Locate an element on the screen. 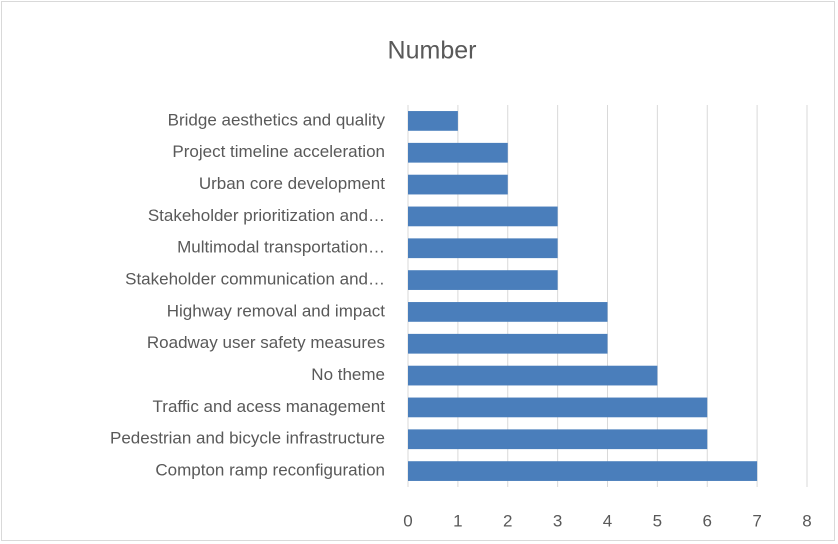  y-tick-label: Compton ramp reconfiguration is located at coordinates (270, 470).